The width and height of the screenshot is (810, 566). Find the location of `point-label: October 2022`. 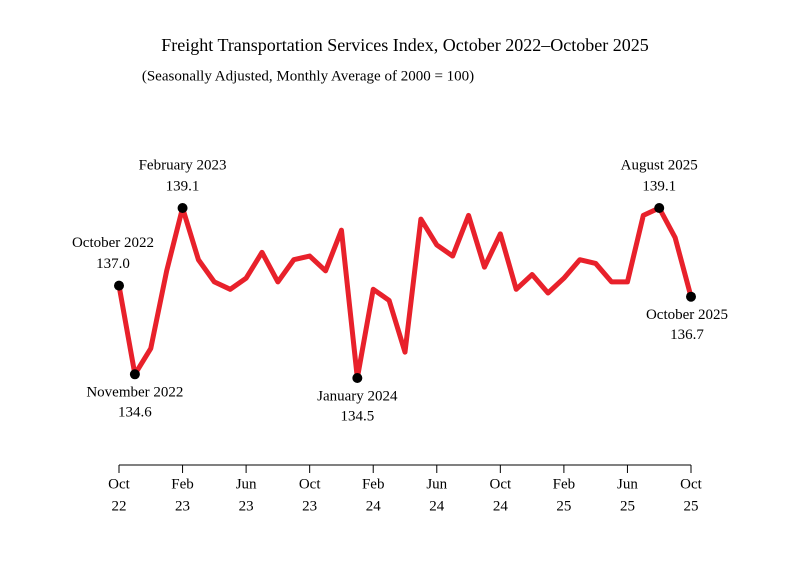

point-label: October 2022 is located at coordinates (113, 243).